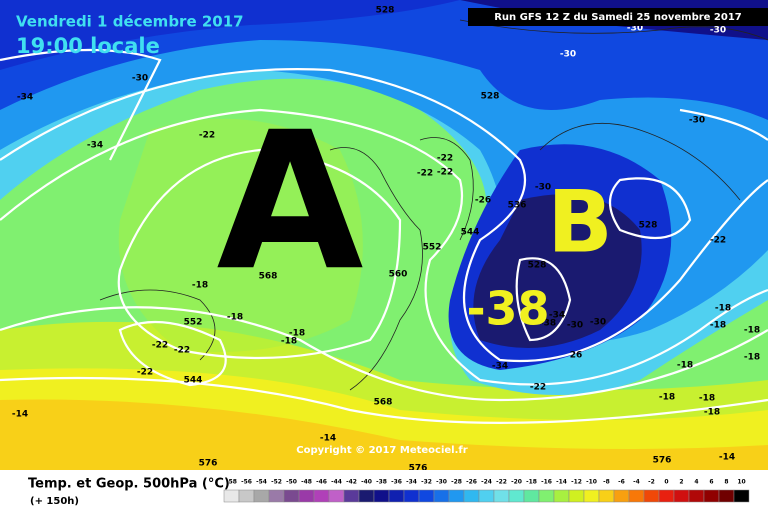 The height and width of the screenshot is (512, 768). Describe the element at coordinates (246, 482) in the screenshot. I see `colorbar-tick-label: -56` at that location.